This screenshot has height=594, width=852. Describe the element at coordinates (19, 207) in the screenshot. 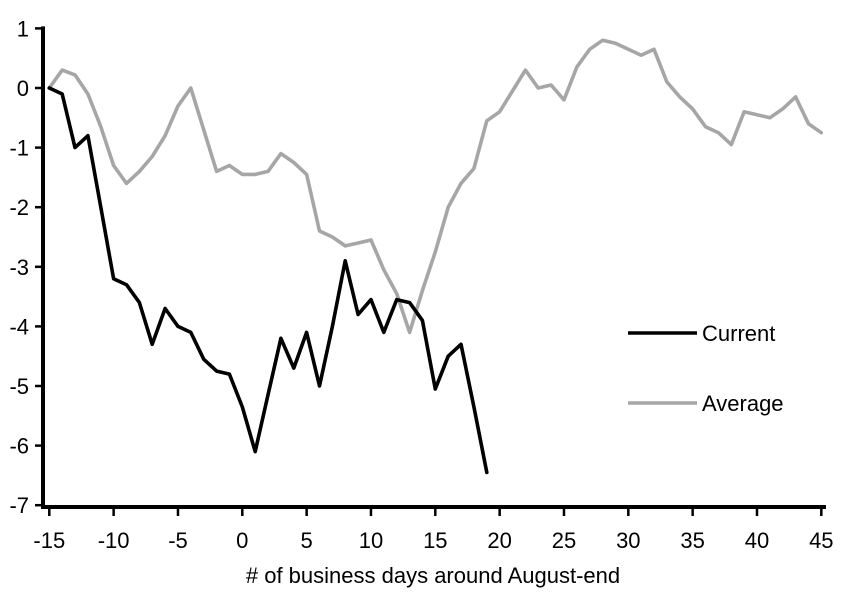

I see `y-tick-label: -2` at that location.